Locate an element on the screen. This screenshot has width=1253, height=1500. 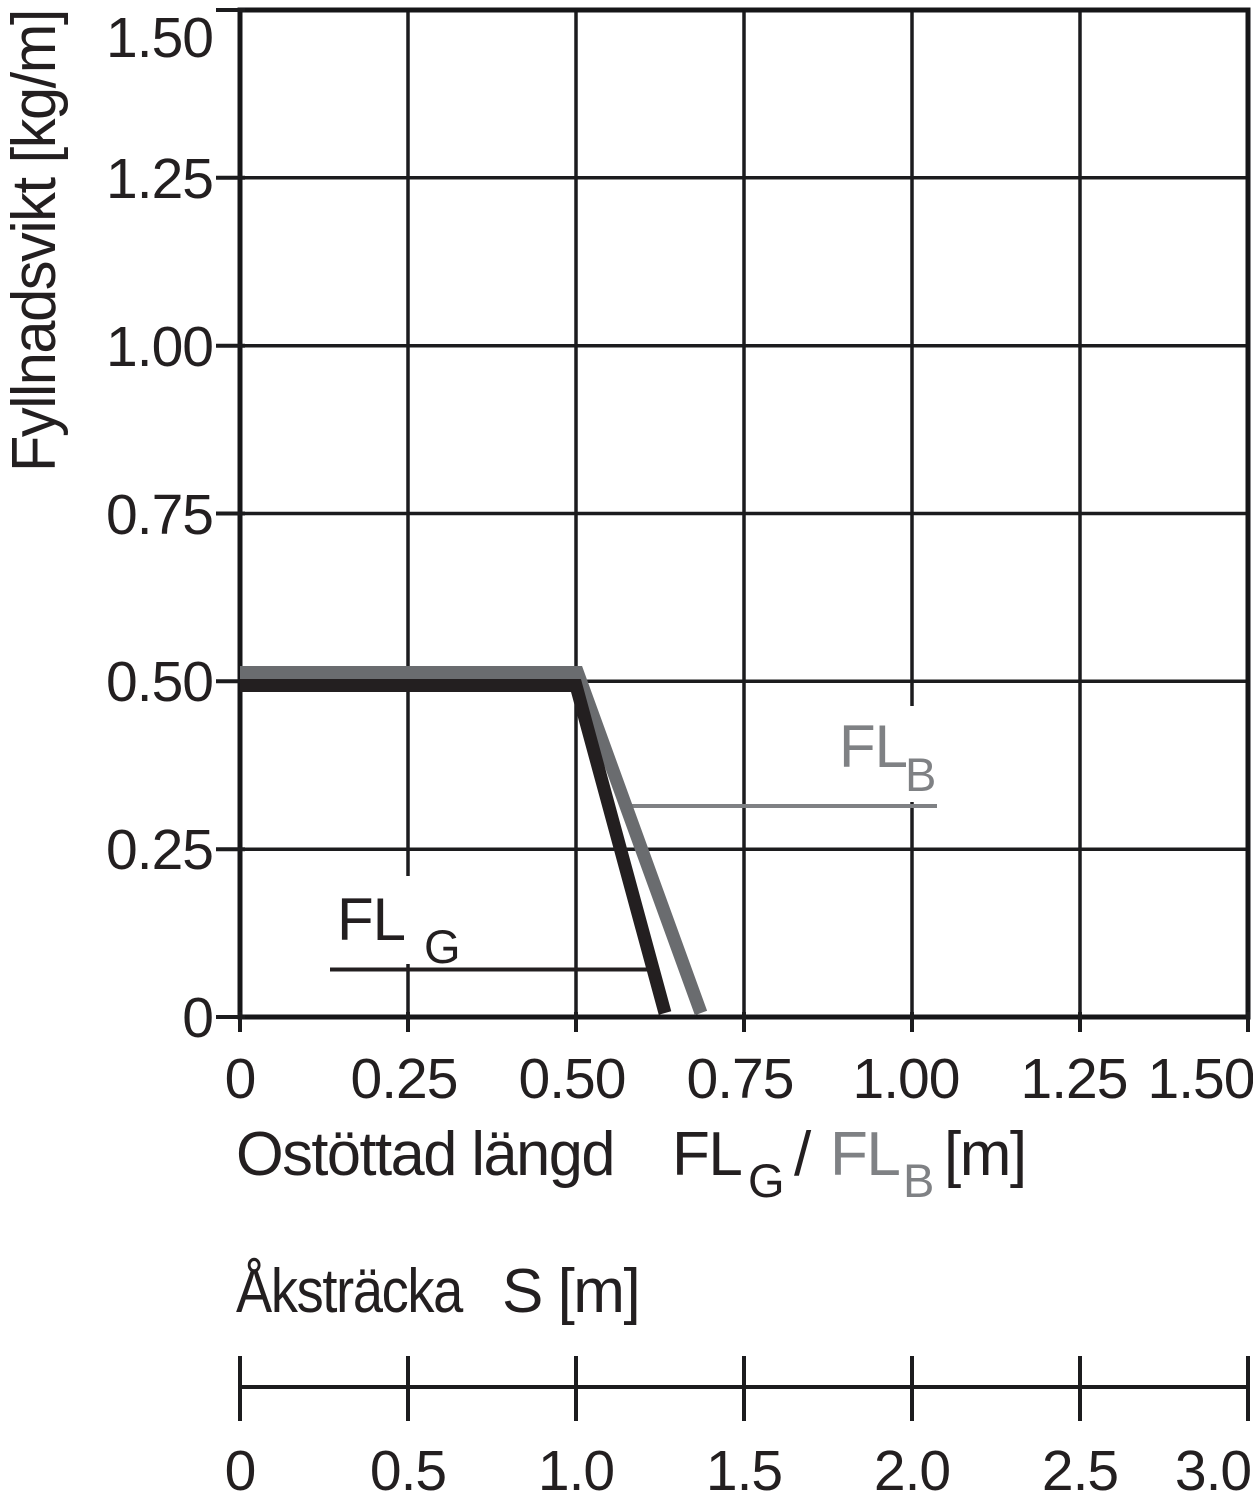
s-tick-label: 3.0 is located at coordinates (1213, 1469).